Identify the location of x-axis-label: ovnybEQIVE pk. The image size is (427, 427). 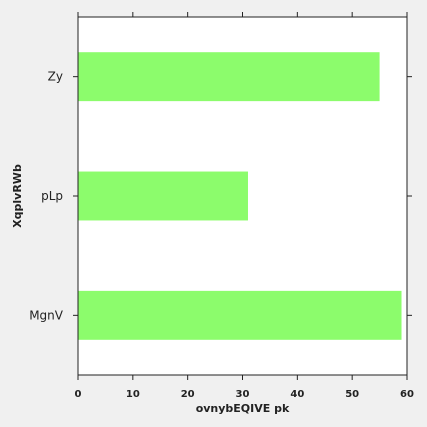
(243, 408).